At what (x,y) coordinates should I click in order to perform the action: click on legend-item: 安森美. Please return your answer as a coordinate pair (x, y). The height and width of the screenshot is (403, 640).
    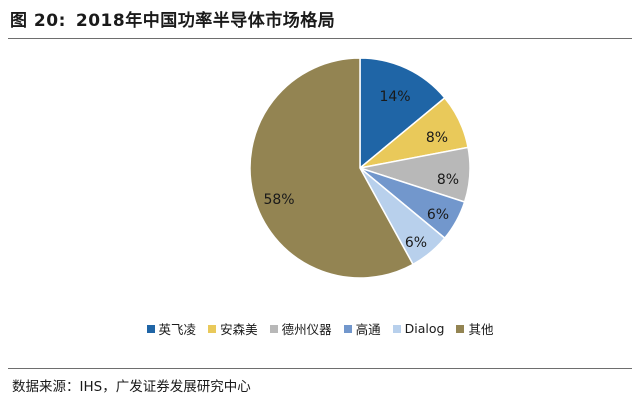
    Looking at the image, I should click on (233, 328).